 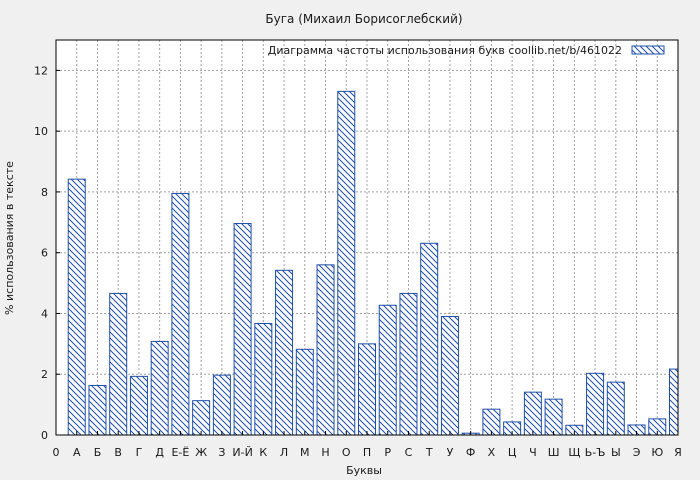 I want to click on x-tick-label: З, so click(x=221, y=452).